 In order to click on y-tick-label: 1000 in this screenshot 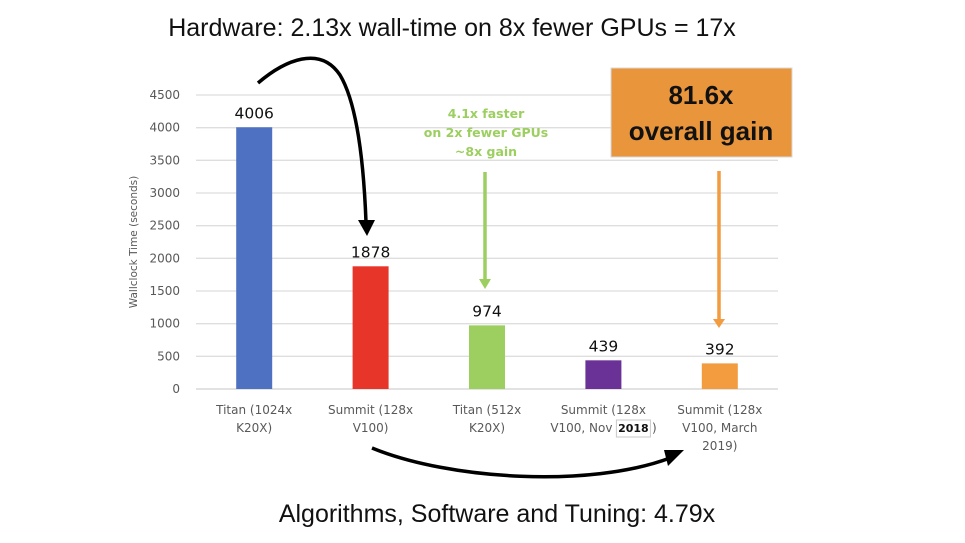, I will do `click(164, 324)`.